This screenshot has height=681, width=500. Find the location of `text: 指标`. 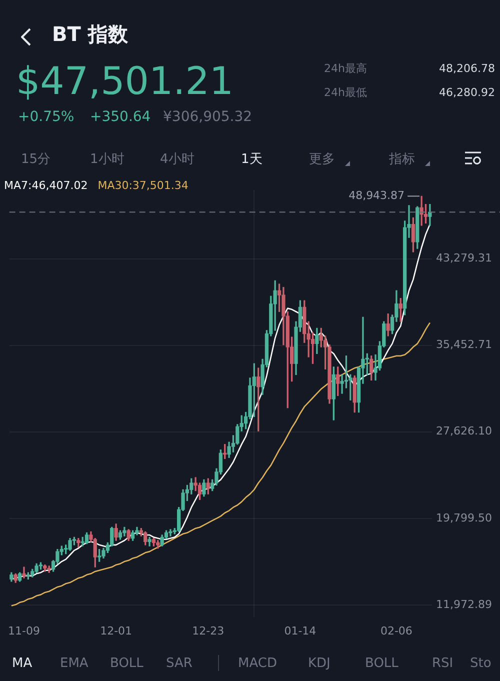

text: 指标 is located at coordinates (402, 159).